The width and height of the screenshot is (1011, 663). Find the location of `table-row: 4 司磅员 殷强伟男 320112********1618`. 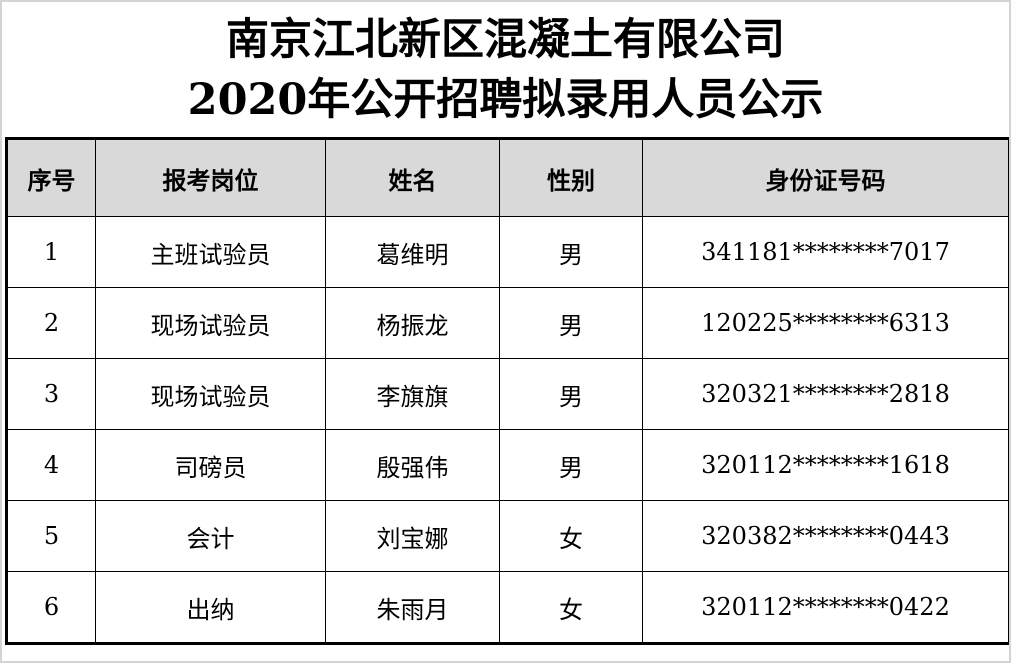

table-row: 4 司磅员 殷强伟男 320112********1618 is located at coordinates (507, 465).